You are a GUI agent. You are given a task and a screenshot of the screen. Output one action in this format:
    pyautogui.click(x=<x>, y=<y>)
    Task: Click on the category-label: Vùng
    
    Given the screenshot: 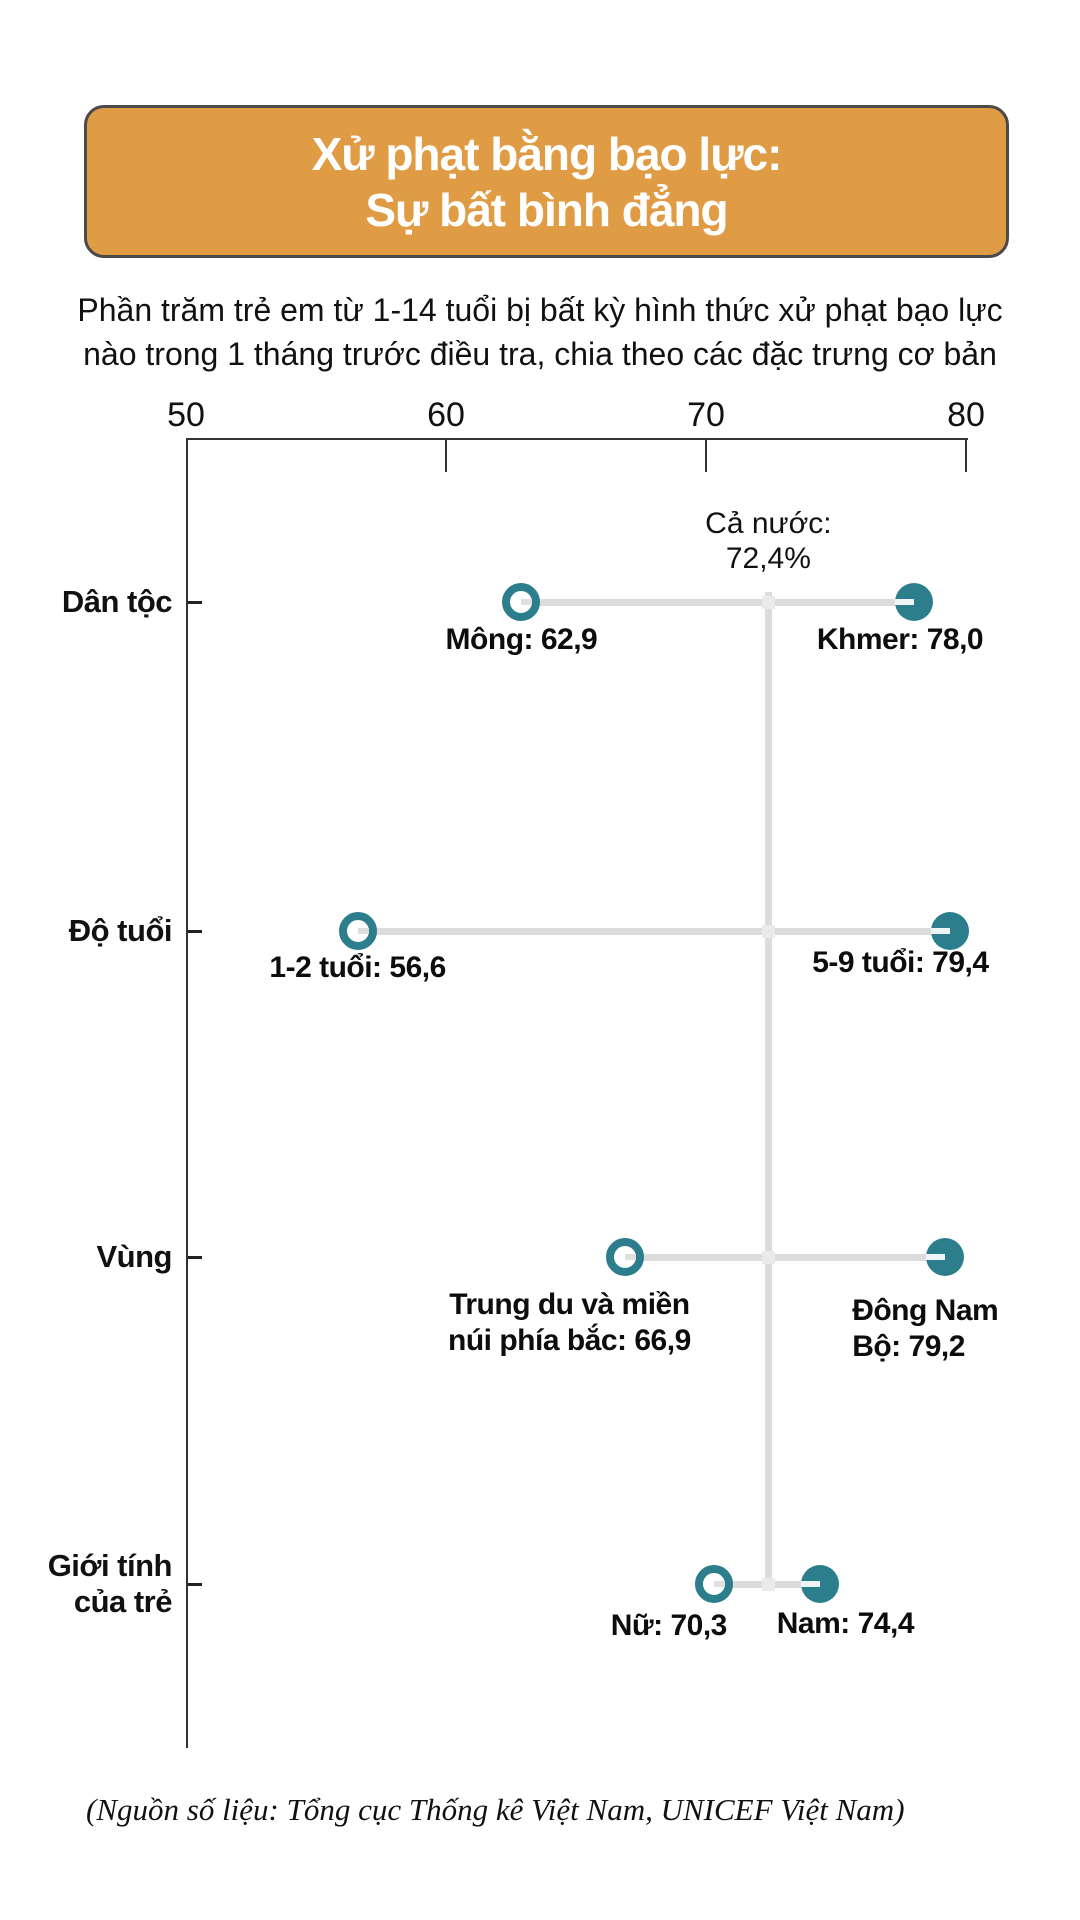 What is the action you would take?
    pyautogui.click(x=134, y=1256)
    